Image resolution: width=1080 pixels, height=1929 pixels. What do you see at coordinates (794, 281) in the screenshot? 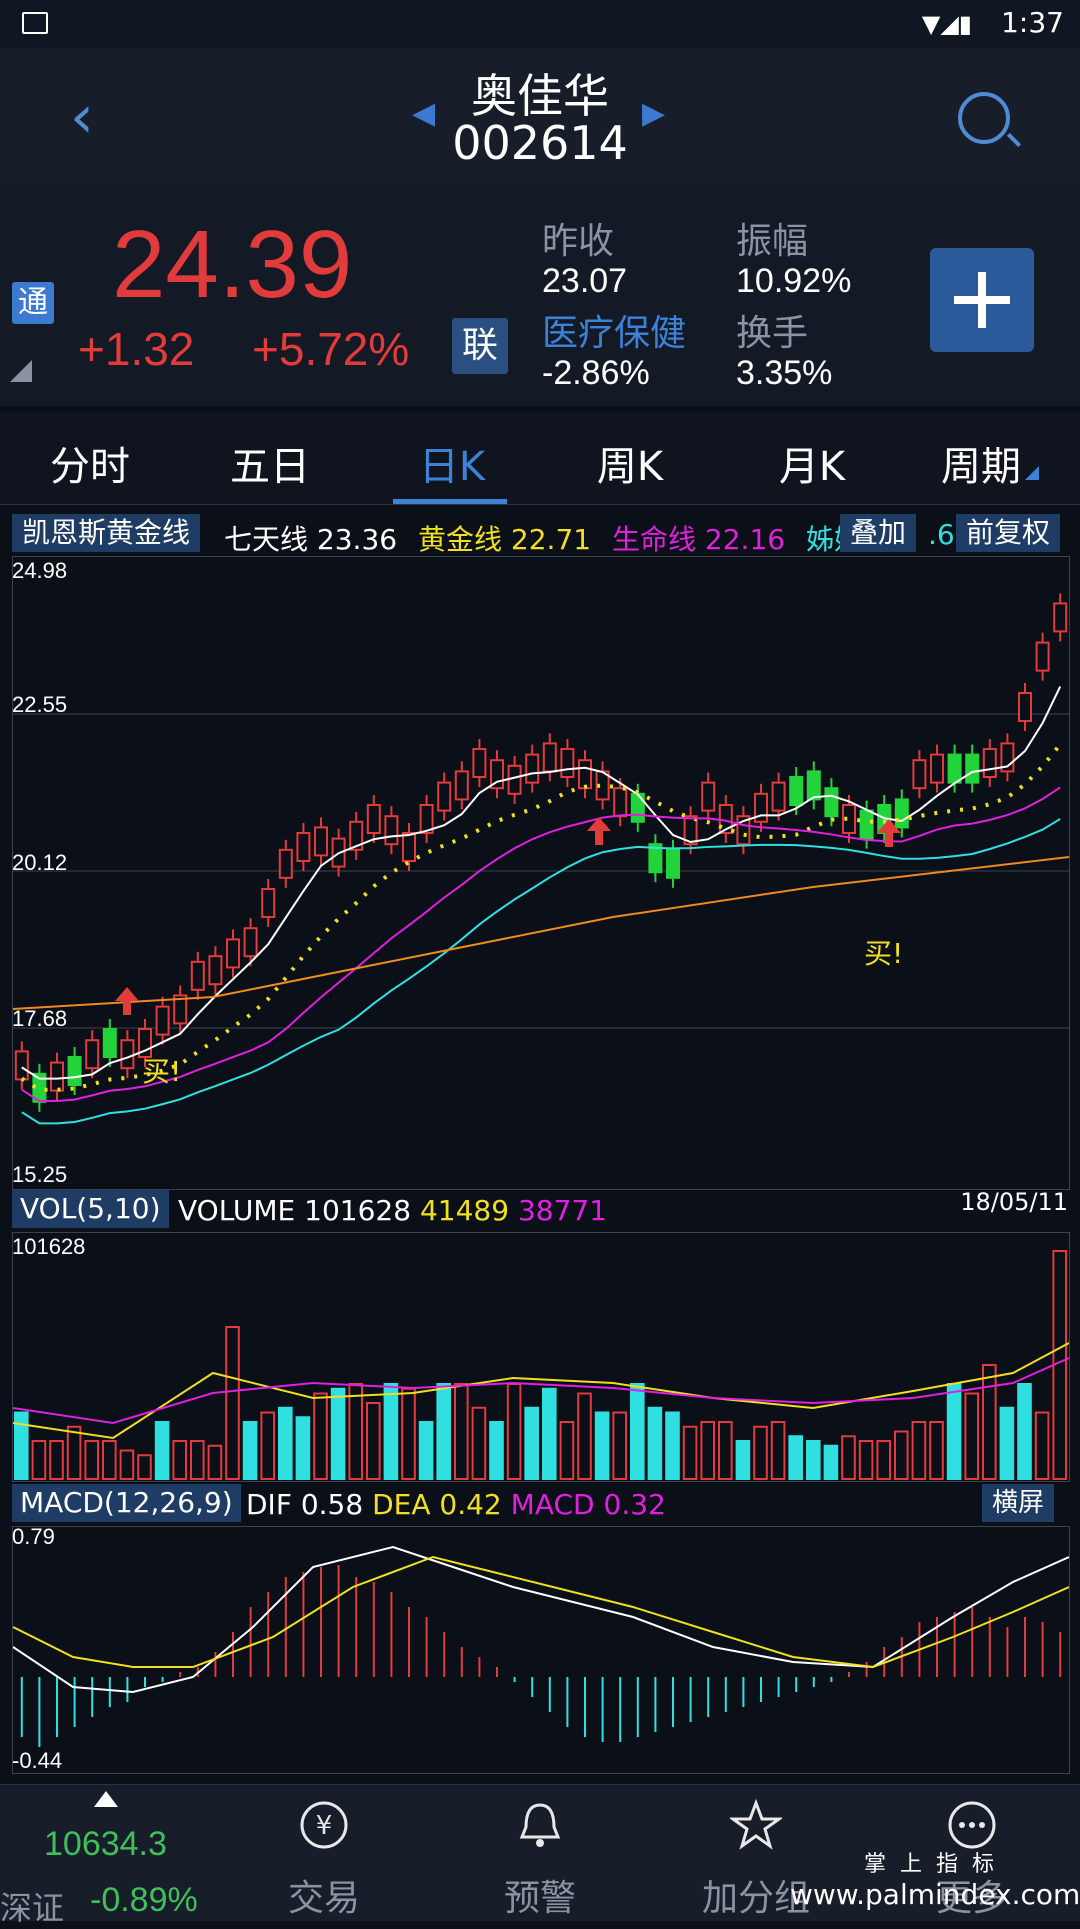
I see `amplitude-value: 10.92%` at bounding box center [794, 281].